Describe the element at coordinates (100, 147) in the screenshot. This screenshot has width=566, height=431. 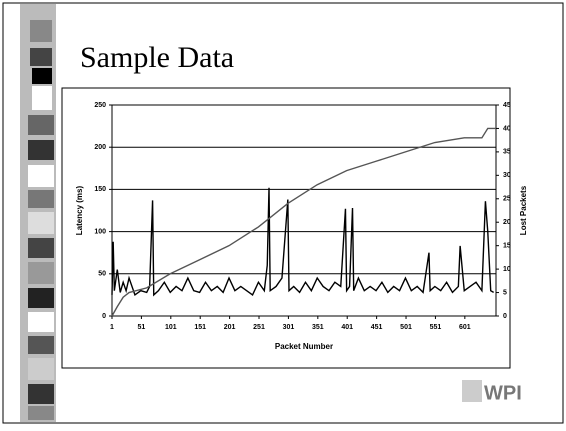
I see `y-tick-label: 200` at that location.